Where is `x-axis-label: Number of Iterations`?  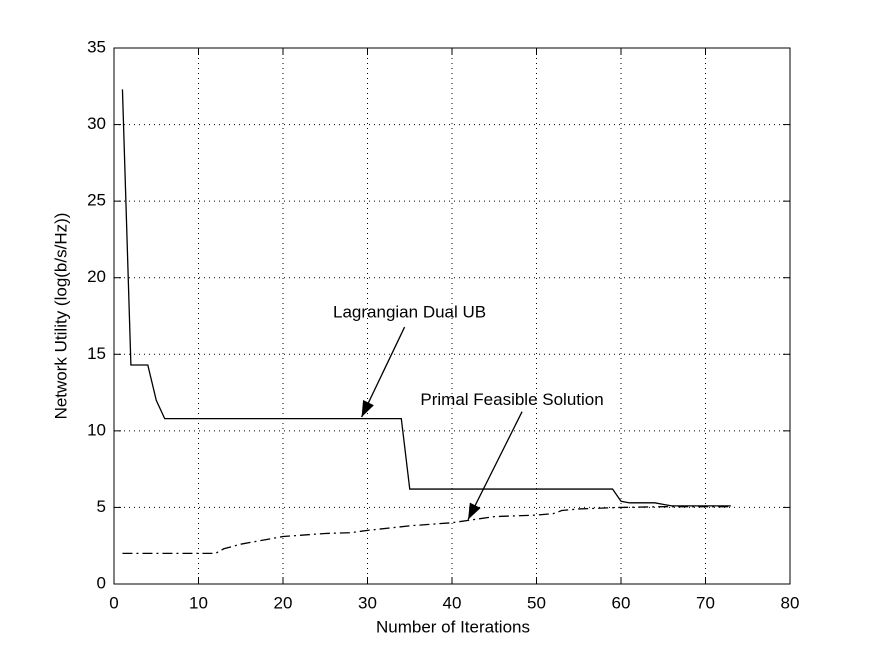 x-axis-label: Number of Iterations is located at coordinates (453, 626).